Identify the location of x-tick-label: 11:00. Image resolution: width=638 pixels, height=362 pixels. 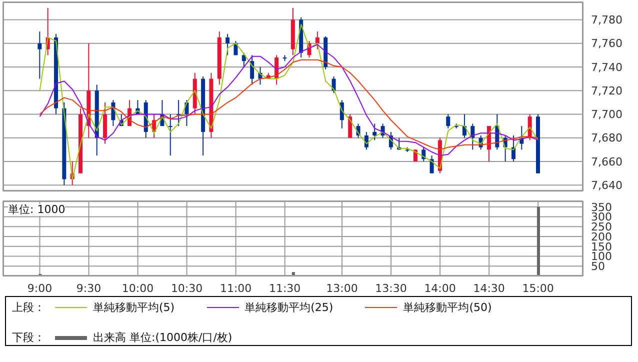
(236, 288).